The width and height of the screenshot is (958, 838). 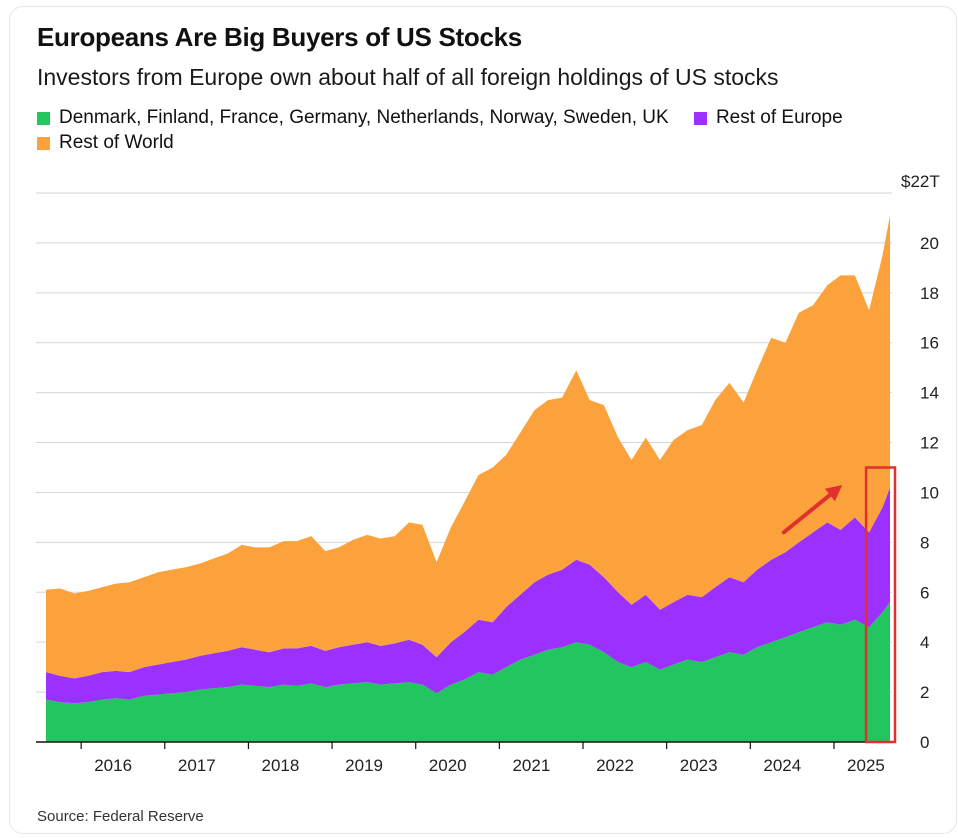 What do you see at coordinates (880, 605) in the screenshot?
I see `highlight-box` at bounding box center [880, 605].